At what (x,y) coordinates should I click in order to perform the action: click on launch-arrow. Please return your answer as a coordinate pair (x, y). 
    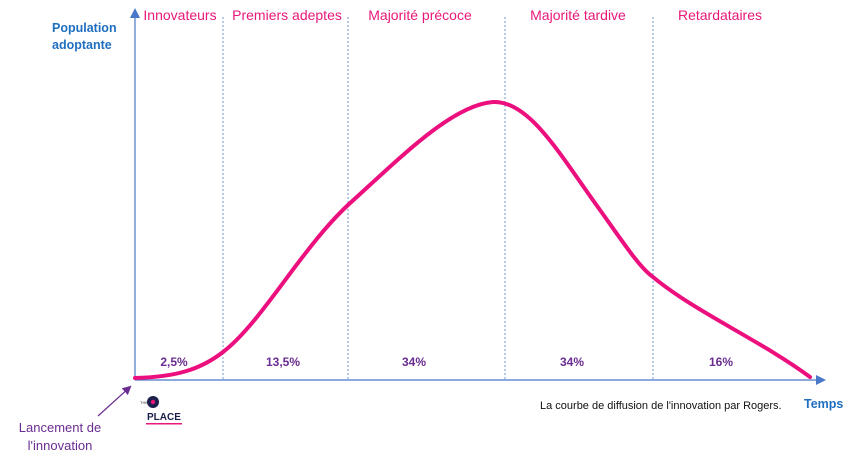
    Looking at the image, I should click on (114, 401).